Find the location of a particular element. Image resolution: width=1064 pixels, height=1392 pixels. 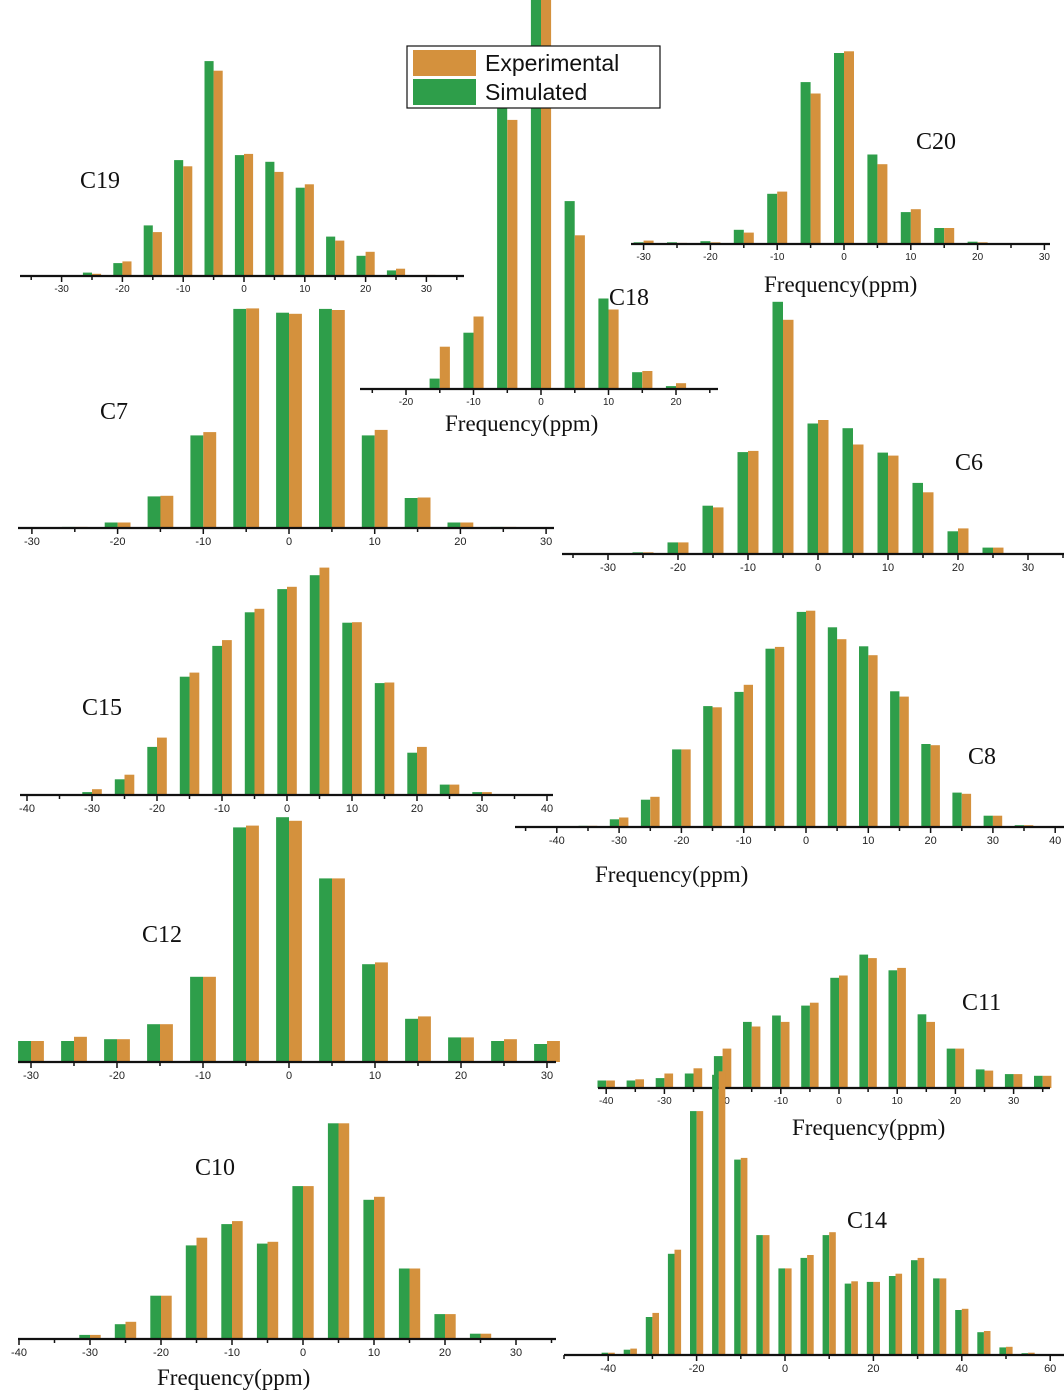

tick-label-c7--20: -20 is located at coordinates (118, 542).